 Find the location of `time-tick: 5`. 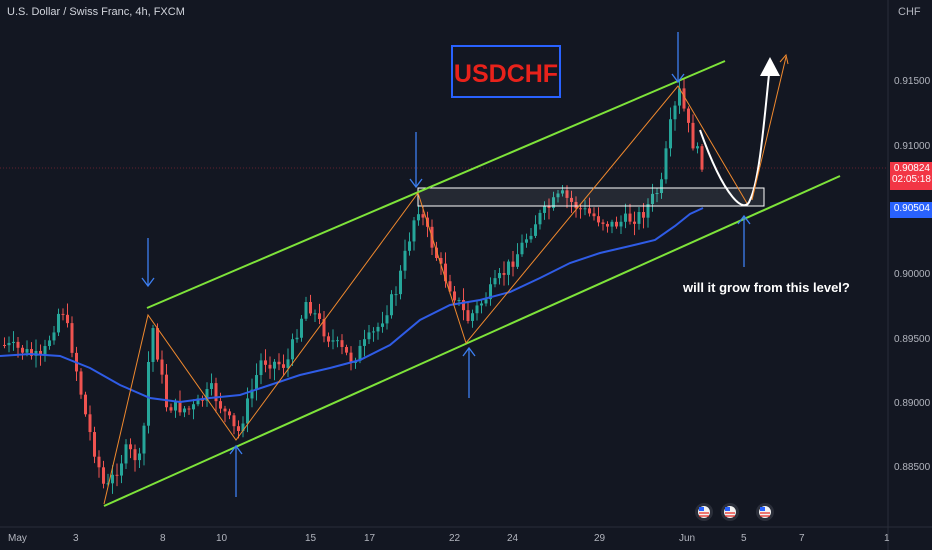

time-tick: 5 is located at coordinates (744, 538).